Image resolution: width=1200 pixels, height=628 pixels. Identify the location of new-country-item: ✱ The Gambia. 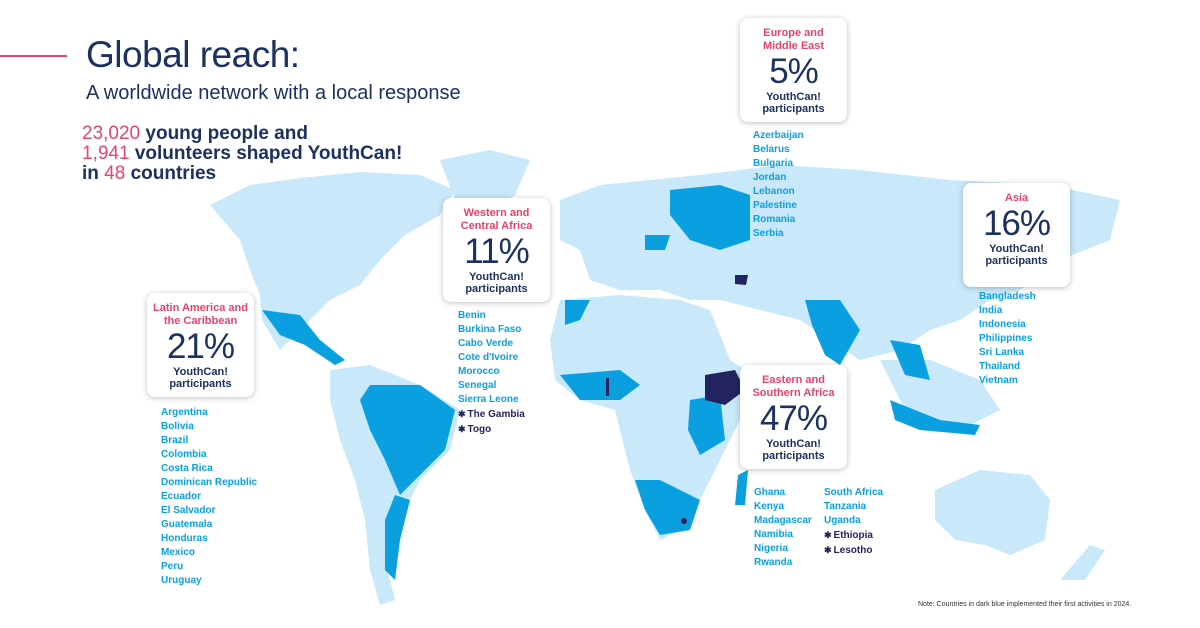
(491, 414).